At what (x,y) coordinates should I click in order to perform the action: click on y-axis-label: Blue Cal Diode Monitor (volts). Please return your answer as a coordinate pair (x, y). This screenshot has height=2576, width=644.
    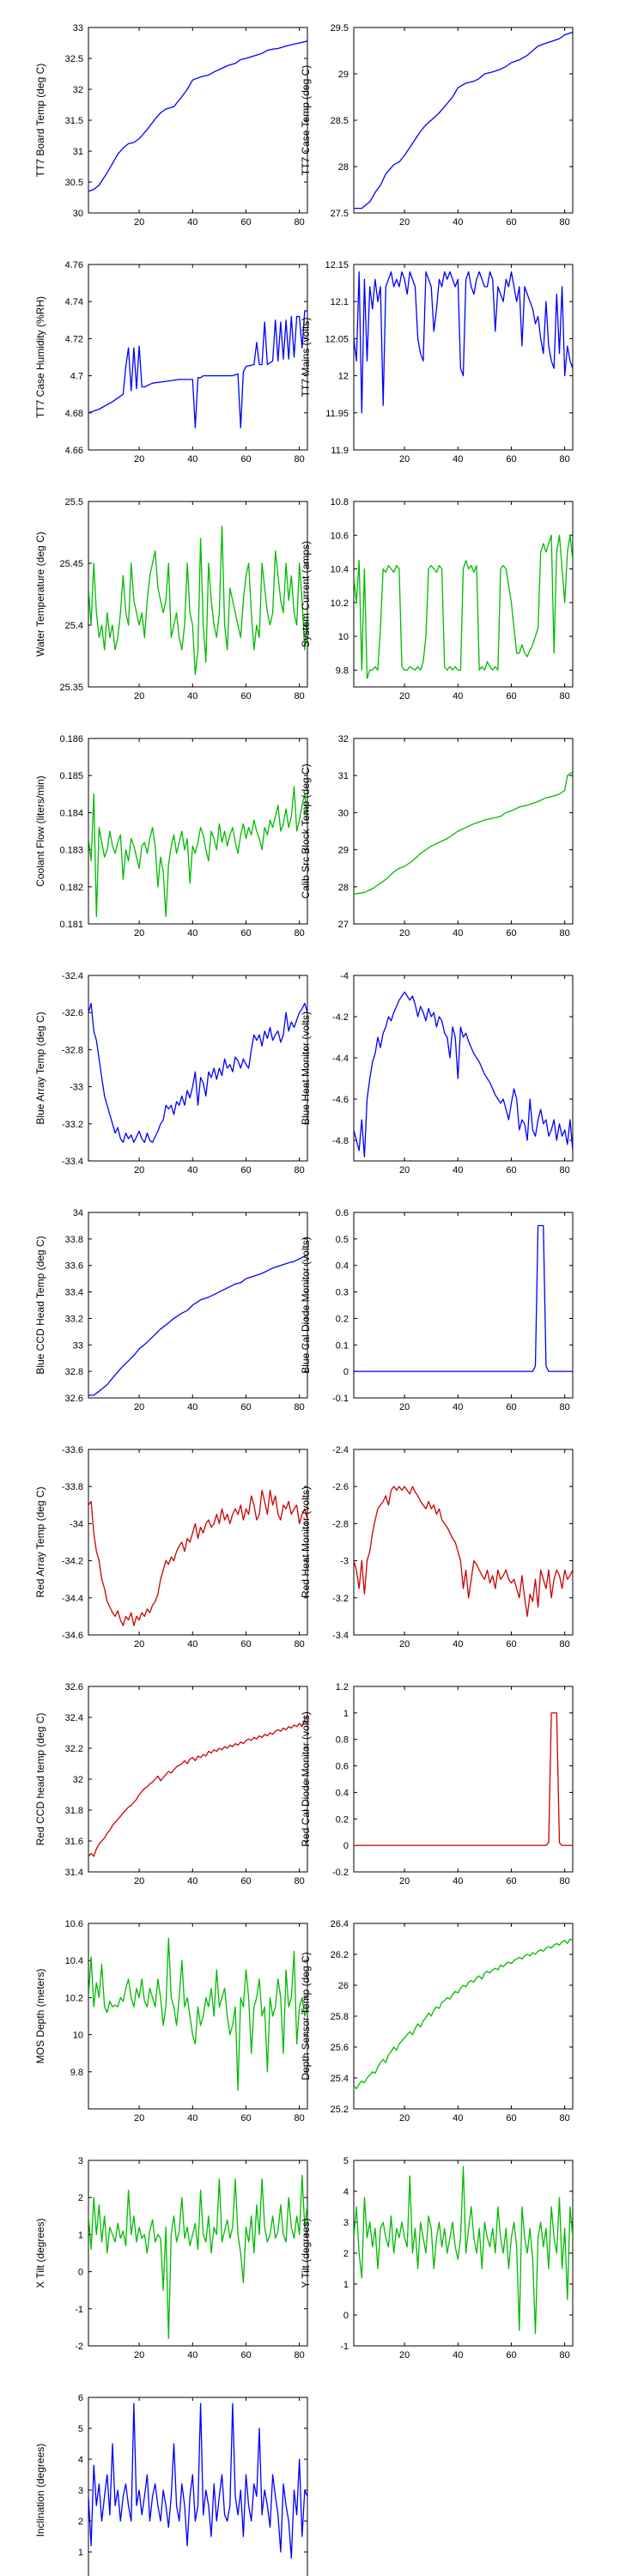
    Looking at the image, I should click on (306, 1305).